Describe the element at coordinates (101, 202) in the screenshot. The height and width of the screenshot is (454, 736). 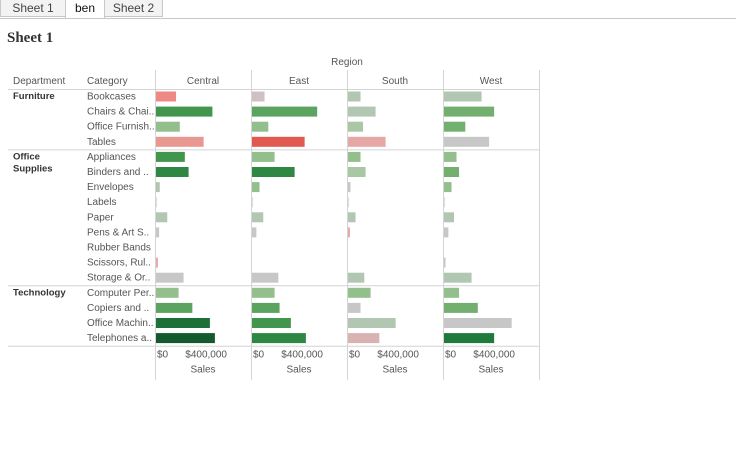
I see `category-label: Labels` at that location.